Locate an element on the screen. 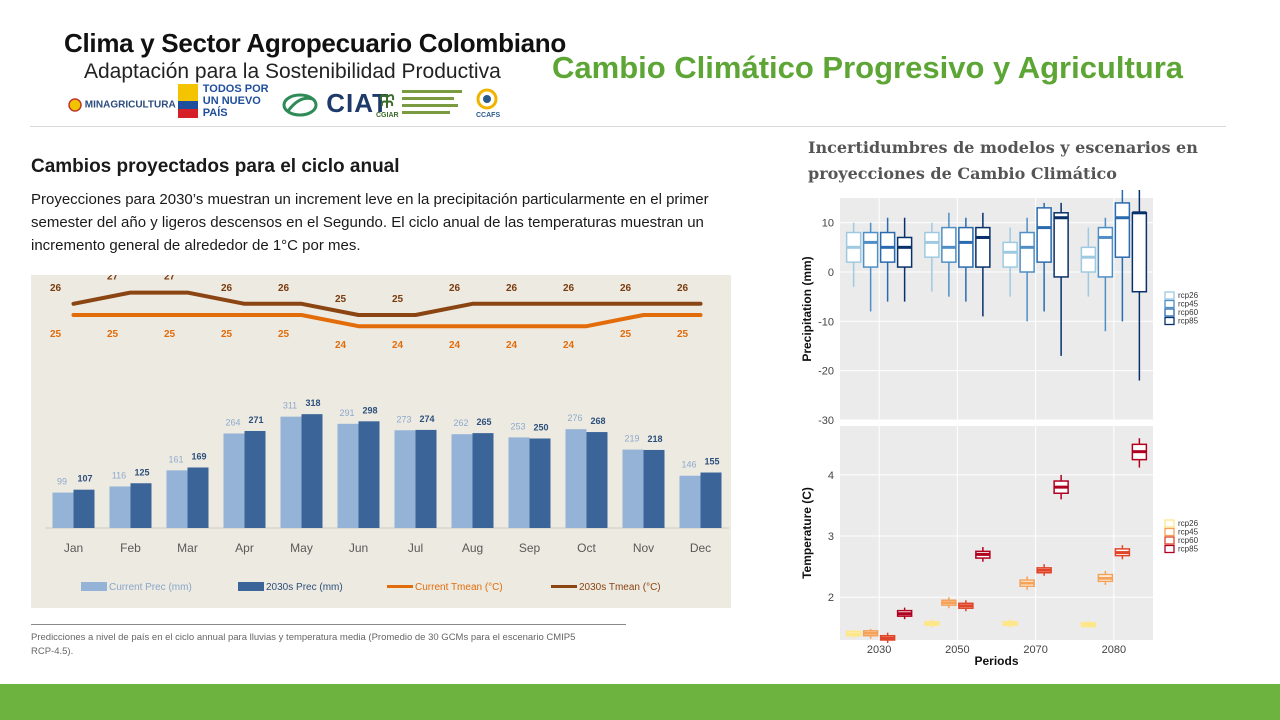  x-tick-label: Feb is located at coordinates (130, 548).